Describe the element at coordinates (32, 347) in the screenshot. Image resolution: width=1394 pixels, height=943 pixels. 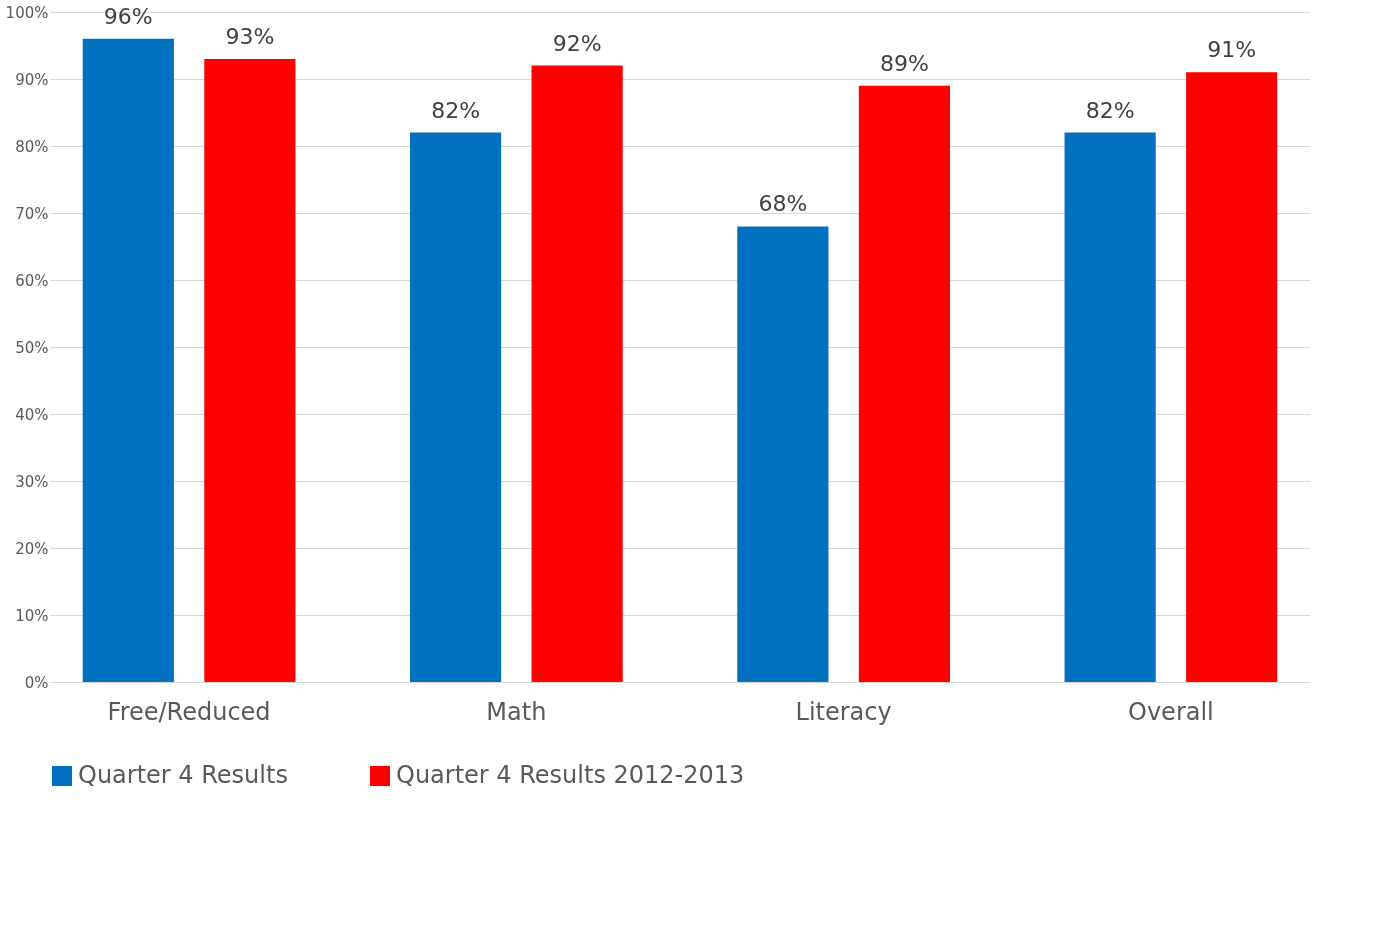
I see `y-tick-label: 50%` at that location.